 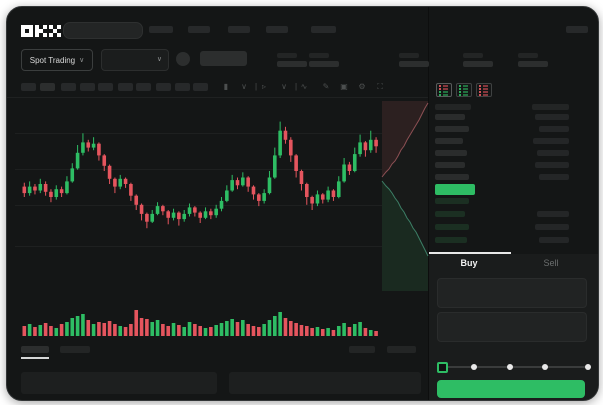 What do you see at coordinates (512, 293) in the screenshot?
I see `price-input` at bounding box center [512, 293].